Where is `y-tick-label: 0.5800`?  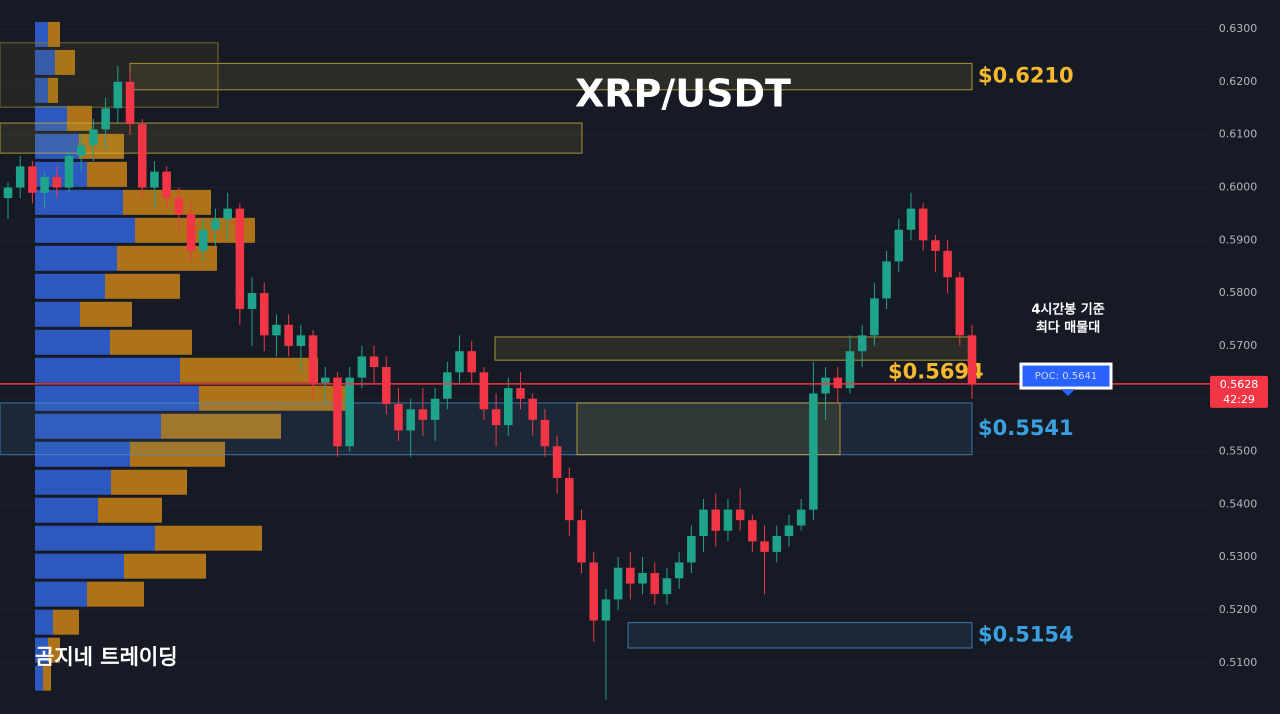 y-tick-label: 0.5800 is located at coordinates (1238, 292).